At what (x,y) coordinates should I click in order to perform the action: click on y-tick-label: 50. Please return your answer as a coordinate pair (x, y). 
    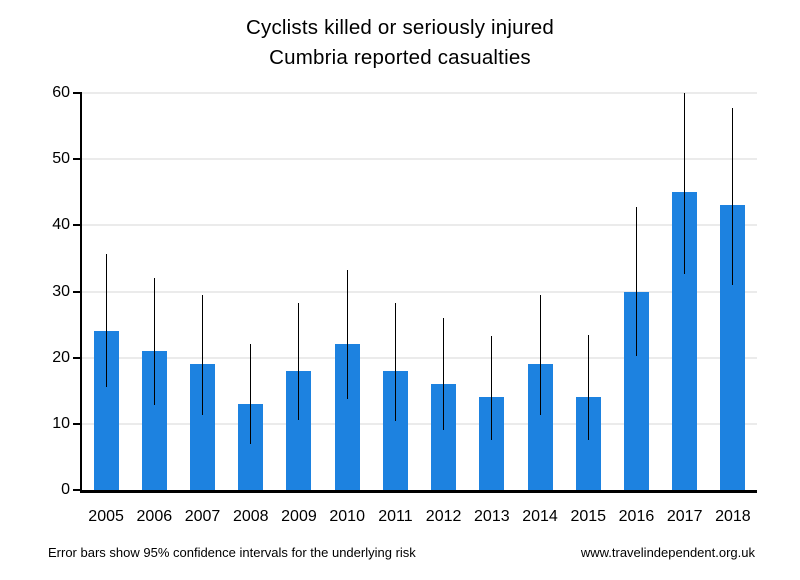
    Looking at the image, I should click on (61, 159).